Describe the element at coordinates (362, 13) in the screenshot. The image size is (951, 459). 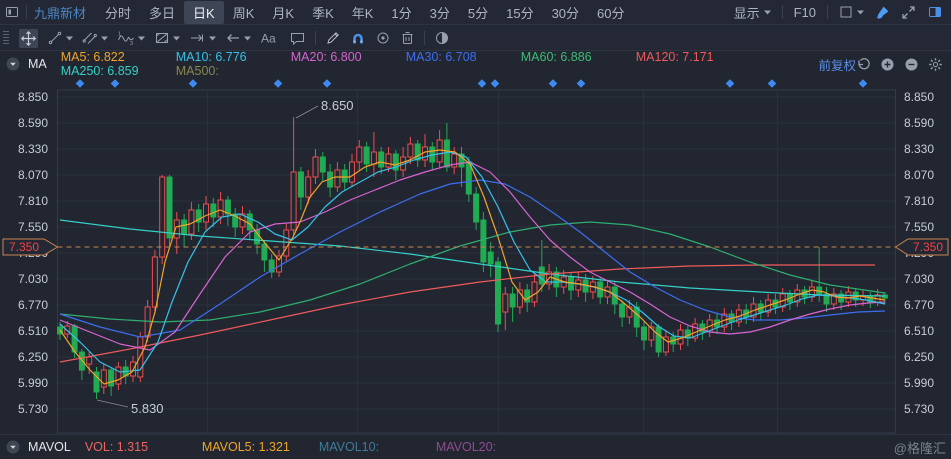
I see `tab-年K: 年K` at that location.